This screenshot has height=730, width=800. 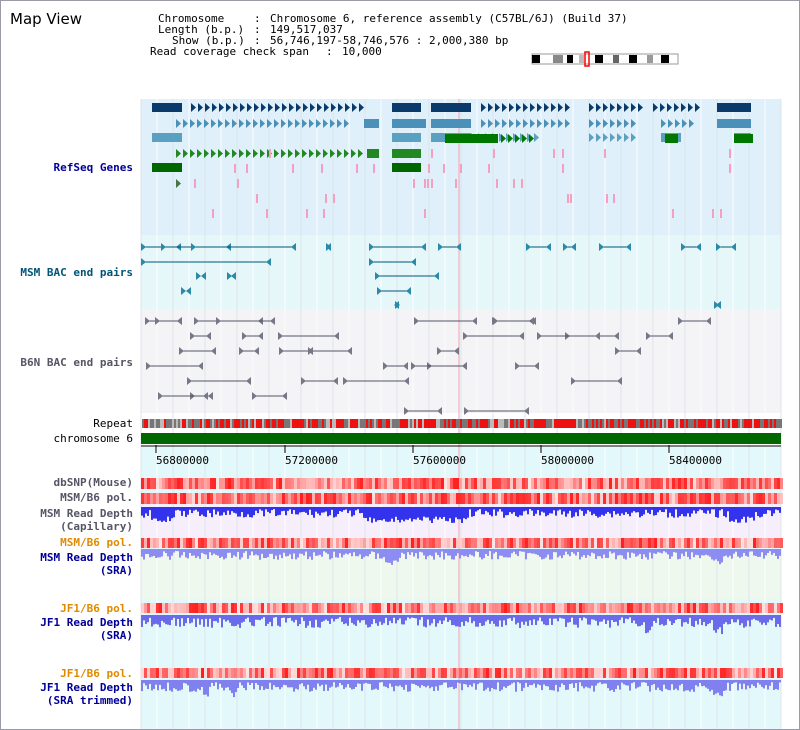 I want to click on dbsnp-label: dbSNP(Mouse), so click(x=93, y=482).